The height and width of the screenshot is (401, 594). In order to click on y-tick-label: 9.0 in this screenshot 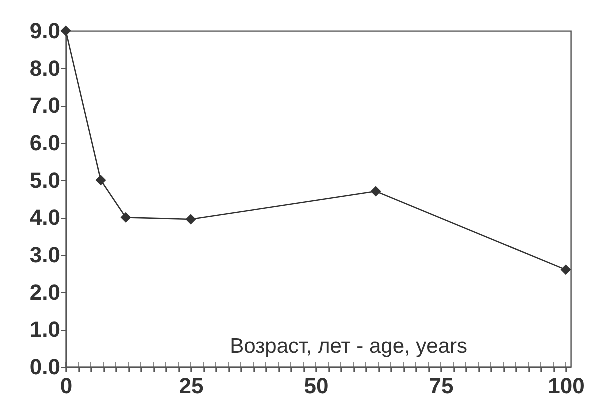, I will do `click(45, 31)`.